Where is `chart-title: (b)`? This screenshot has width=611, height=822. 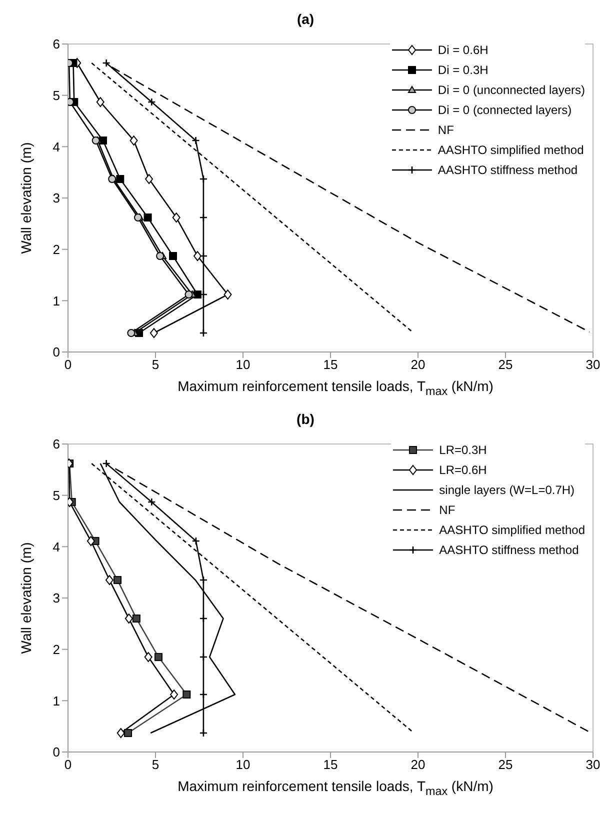
chart-title: (b) is located at coordinates (306, 419).